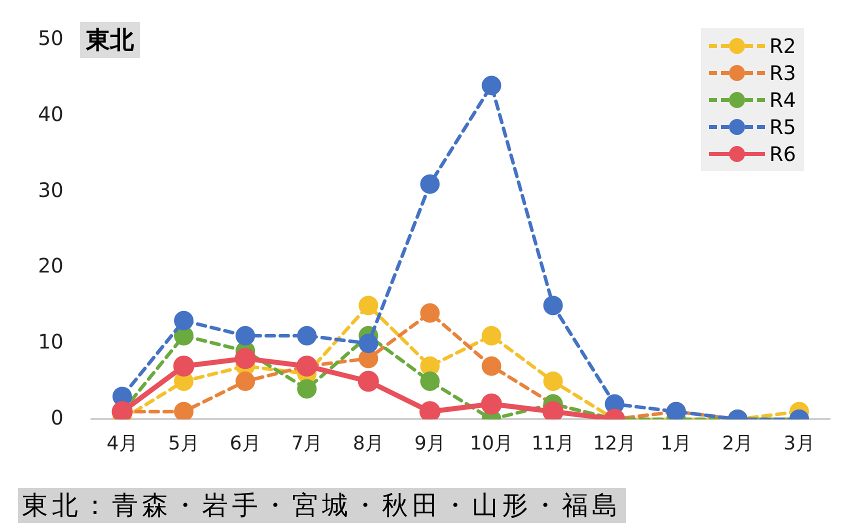 This screenshot has width=850, height=529. What do you see at coordinates (306, 443) in the screenshot?
I see `x-tick-label: 7月` at bounding box center [306, 443].